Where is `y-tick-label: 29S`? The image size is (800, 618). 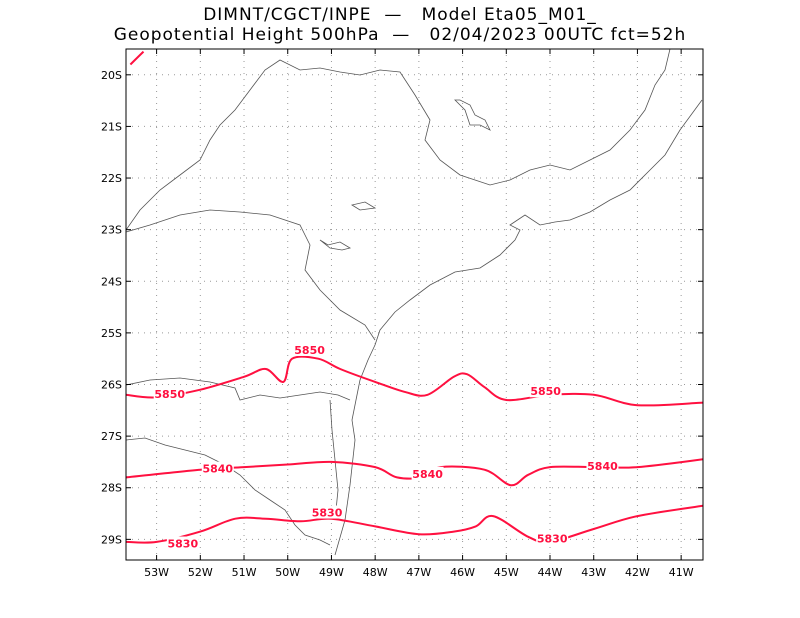 y-tick-label: 29S is located at coordinates (111, 539).